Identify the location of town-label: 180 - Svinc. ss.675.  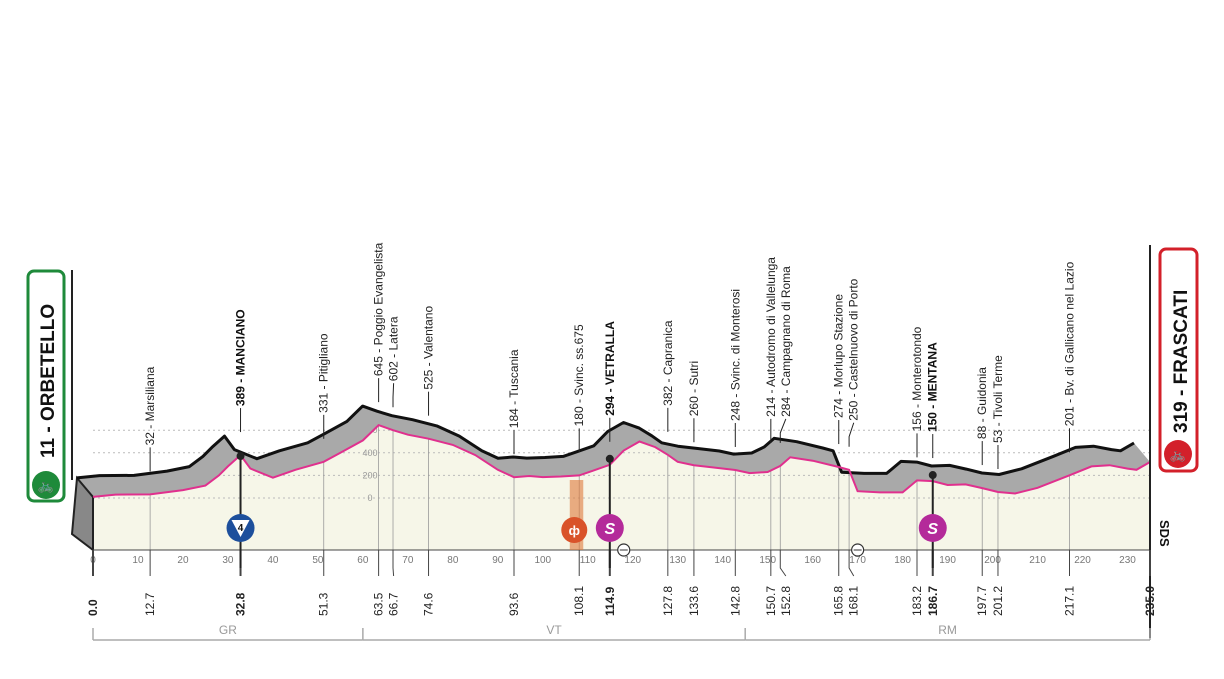
(579, 375).